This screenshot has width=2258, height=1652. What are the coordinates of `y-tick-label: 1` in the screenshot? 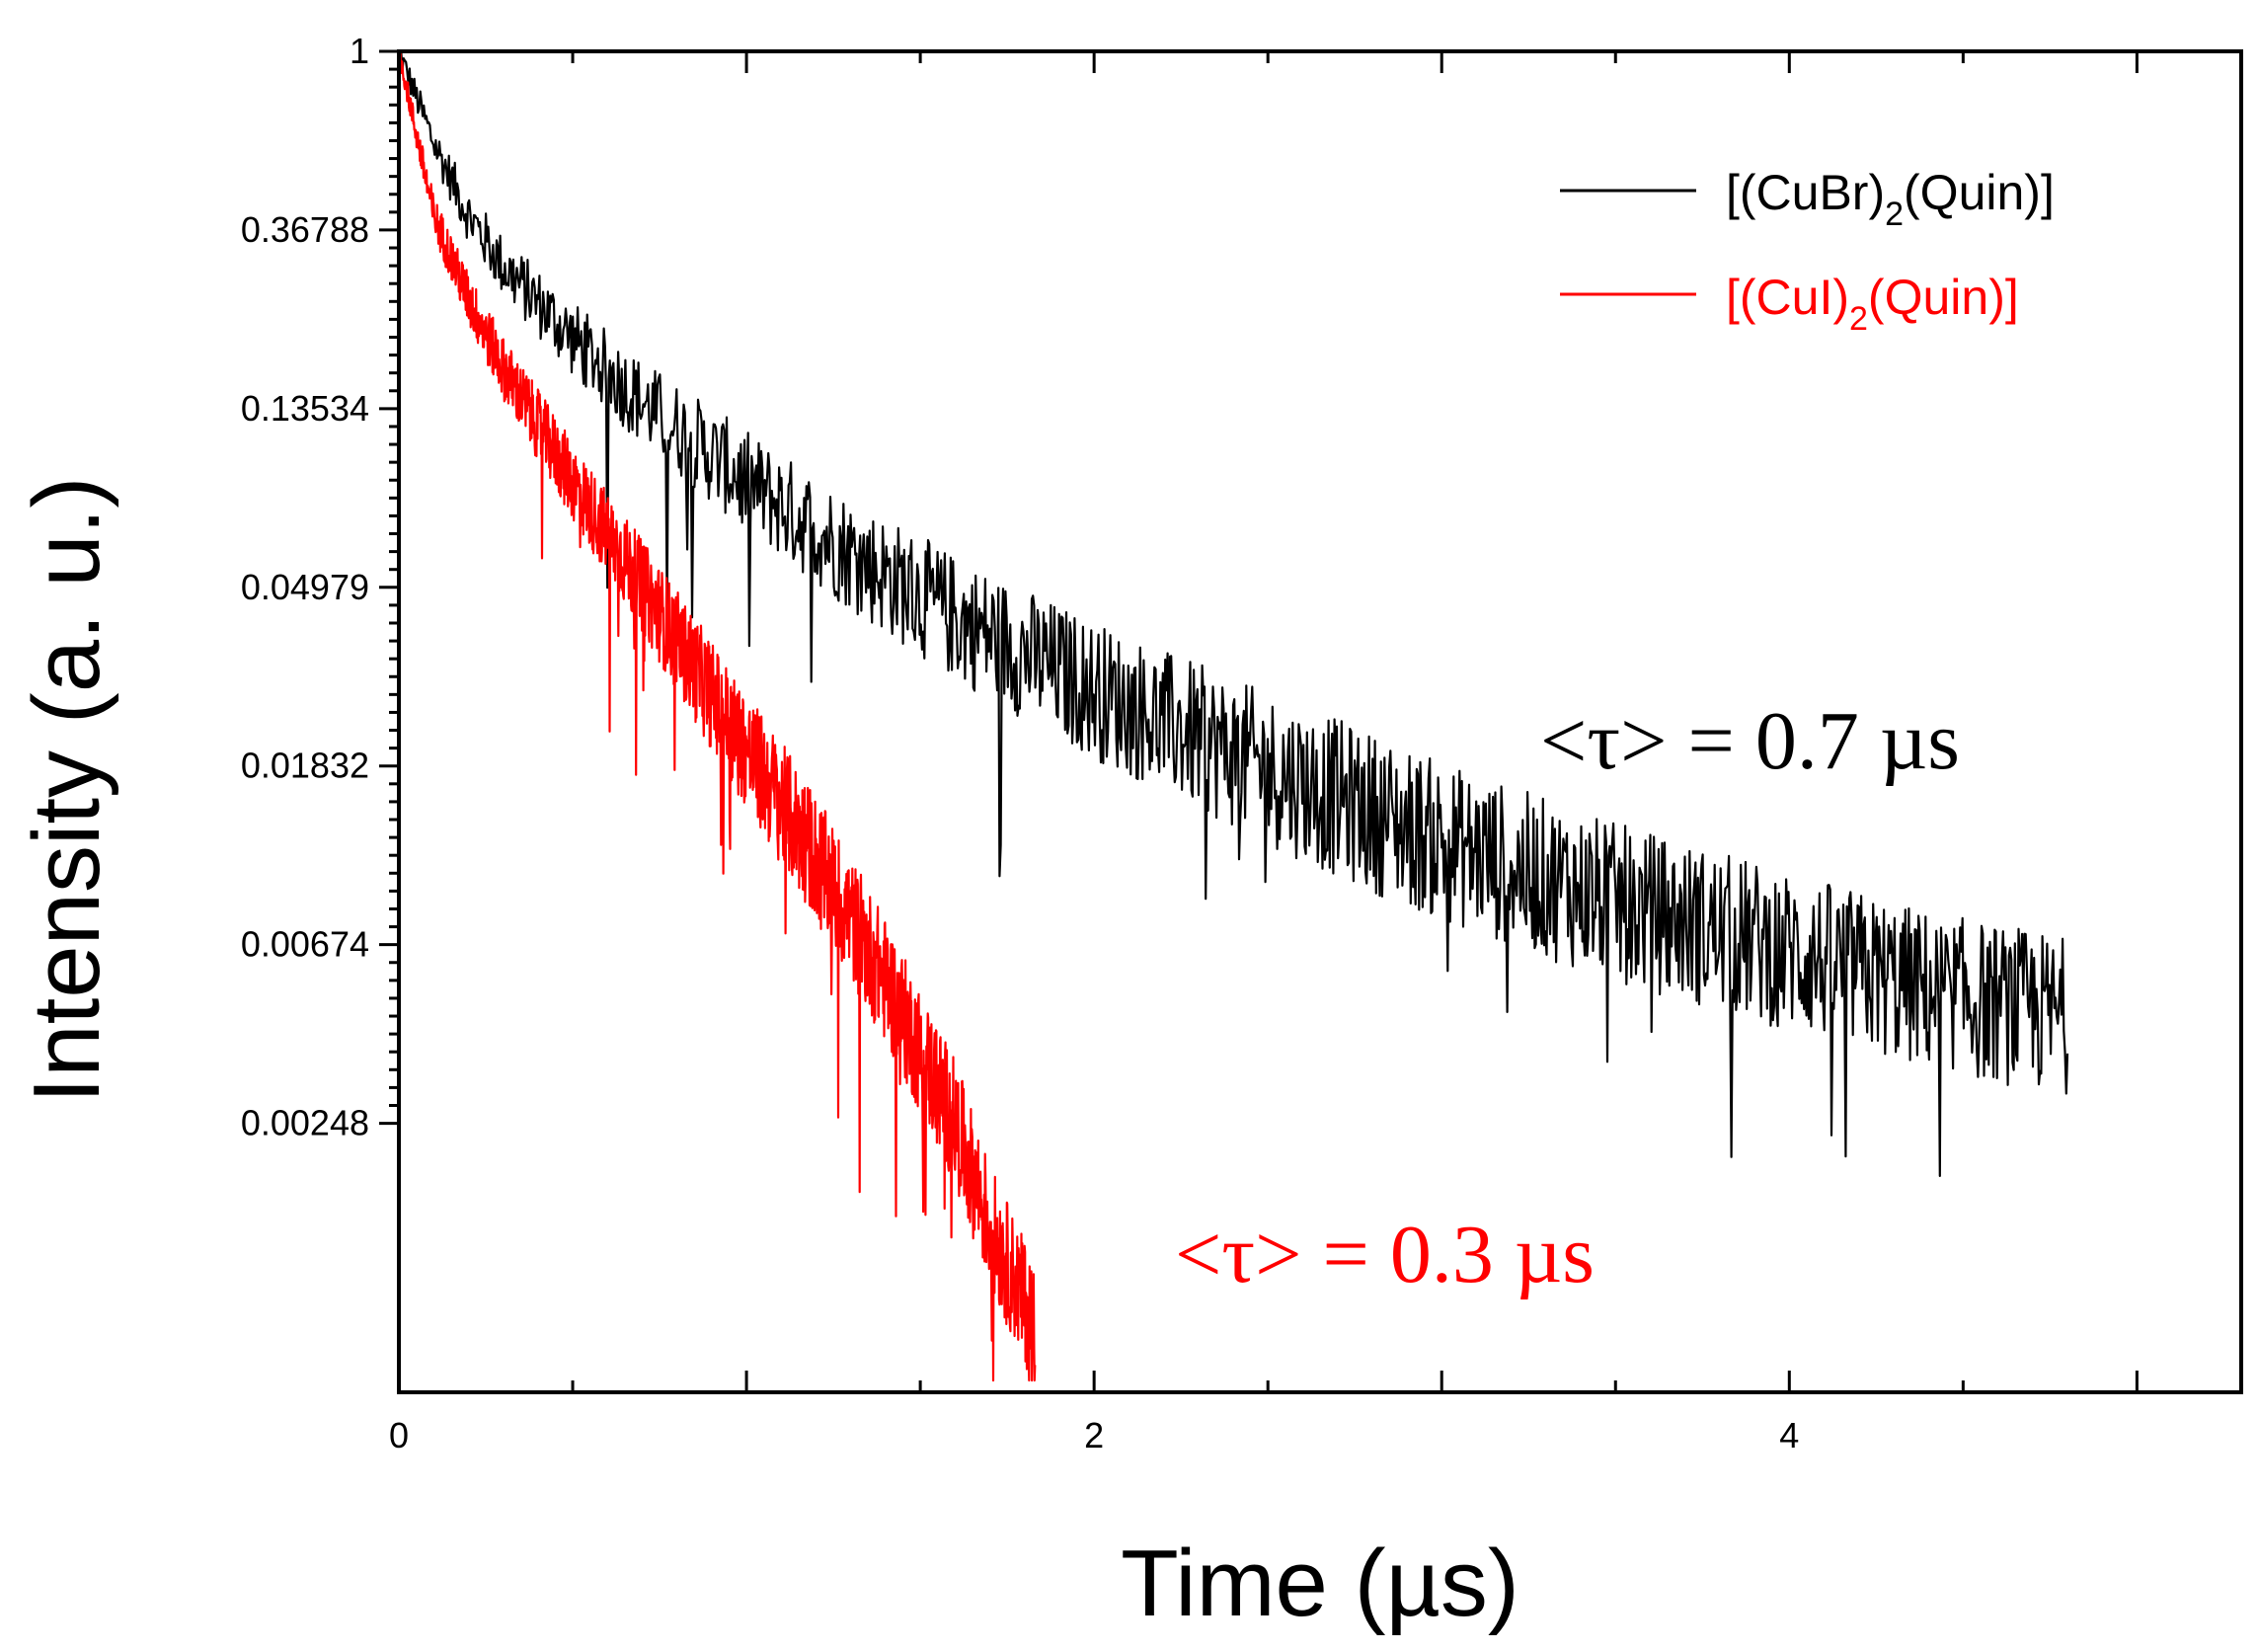 It's located at (359, 51).